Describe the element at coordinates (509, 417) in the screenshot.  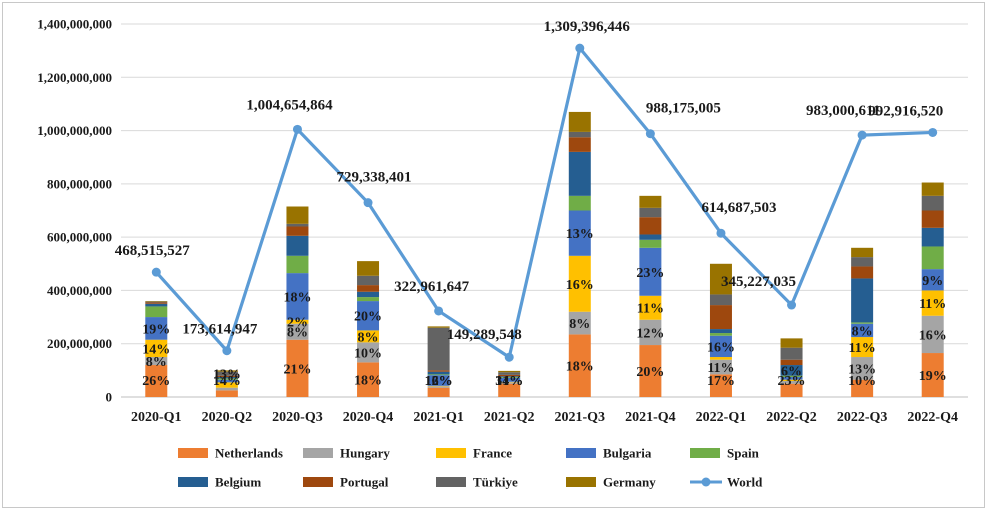
I see `x-tick-label: 2021-Q2` at that location.